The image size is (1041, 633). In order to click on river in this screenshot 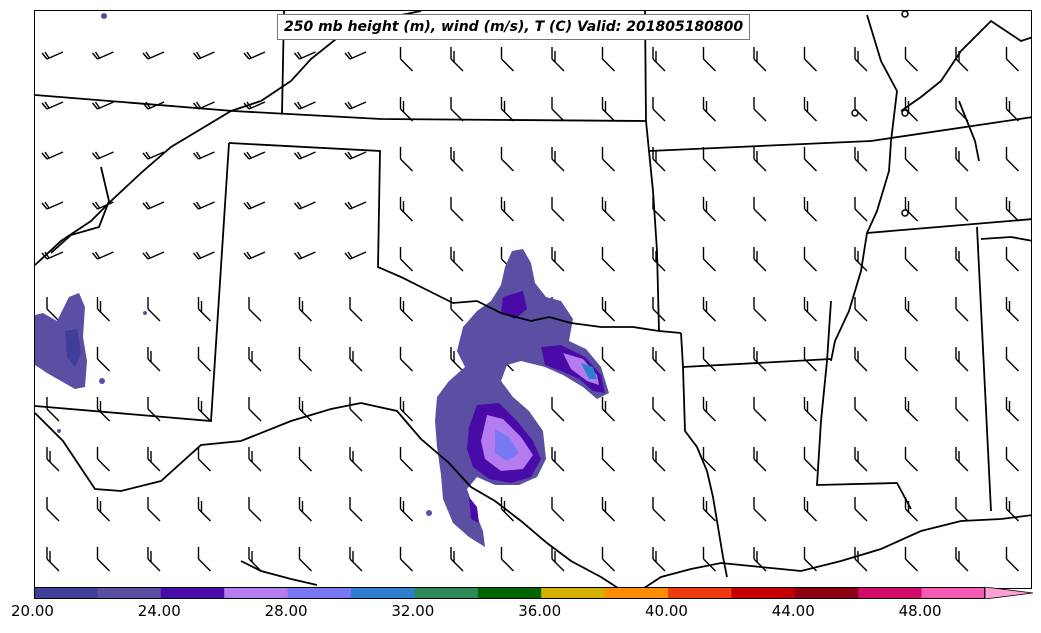, I will do `click(969, 131)`.